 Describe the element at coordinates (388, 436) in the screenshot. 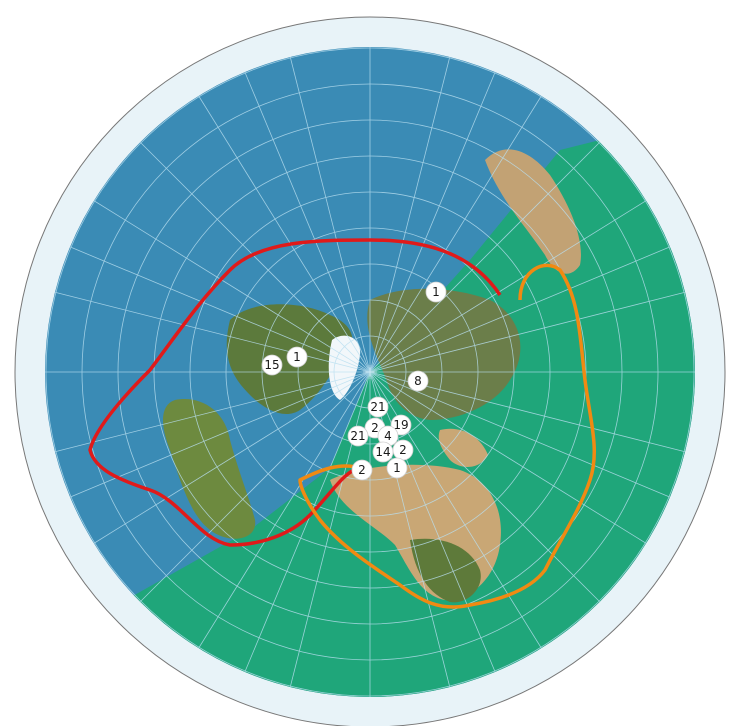

I see `count-badge-label: 4` at that location.